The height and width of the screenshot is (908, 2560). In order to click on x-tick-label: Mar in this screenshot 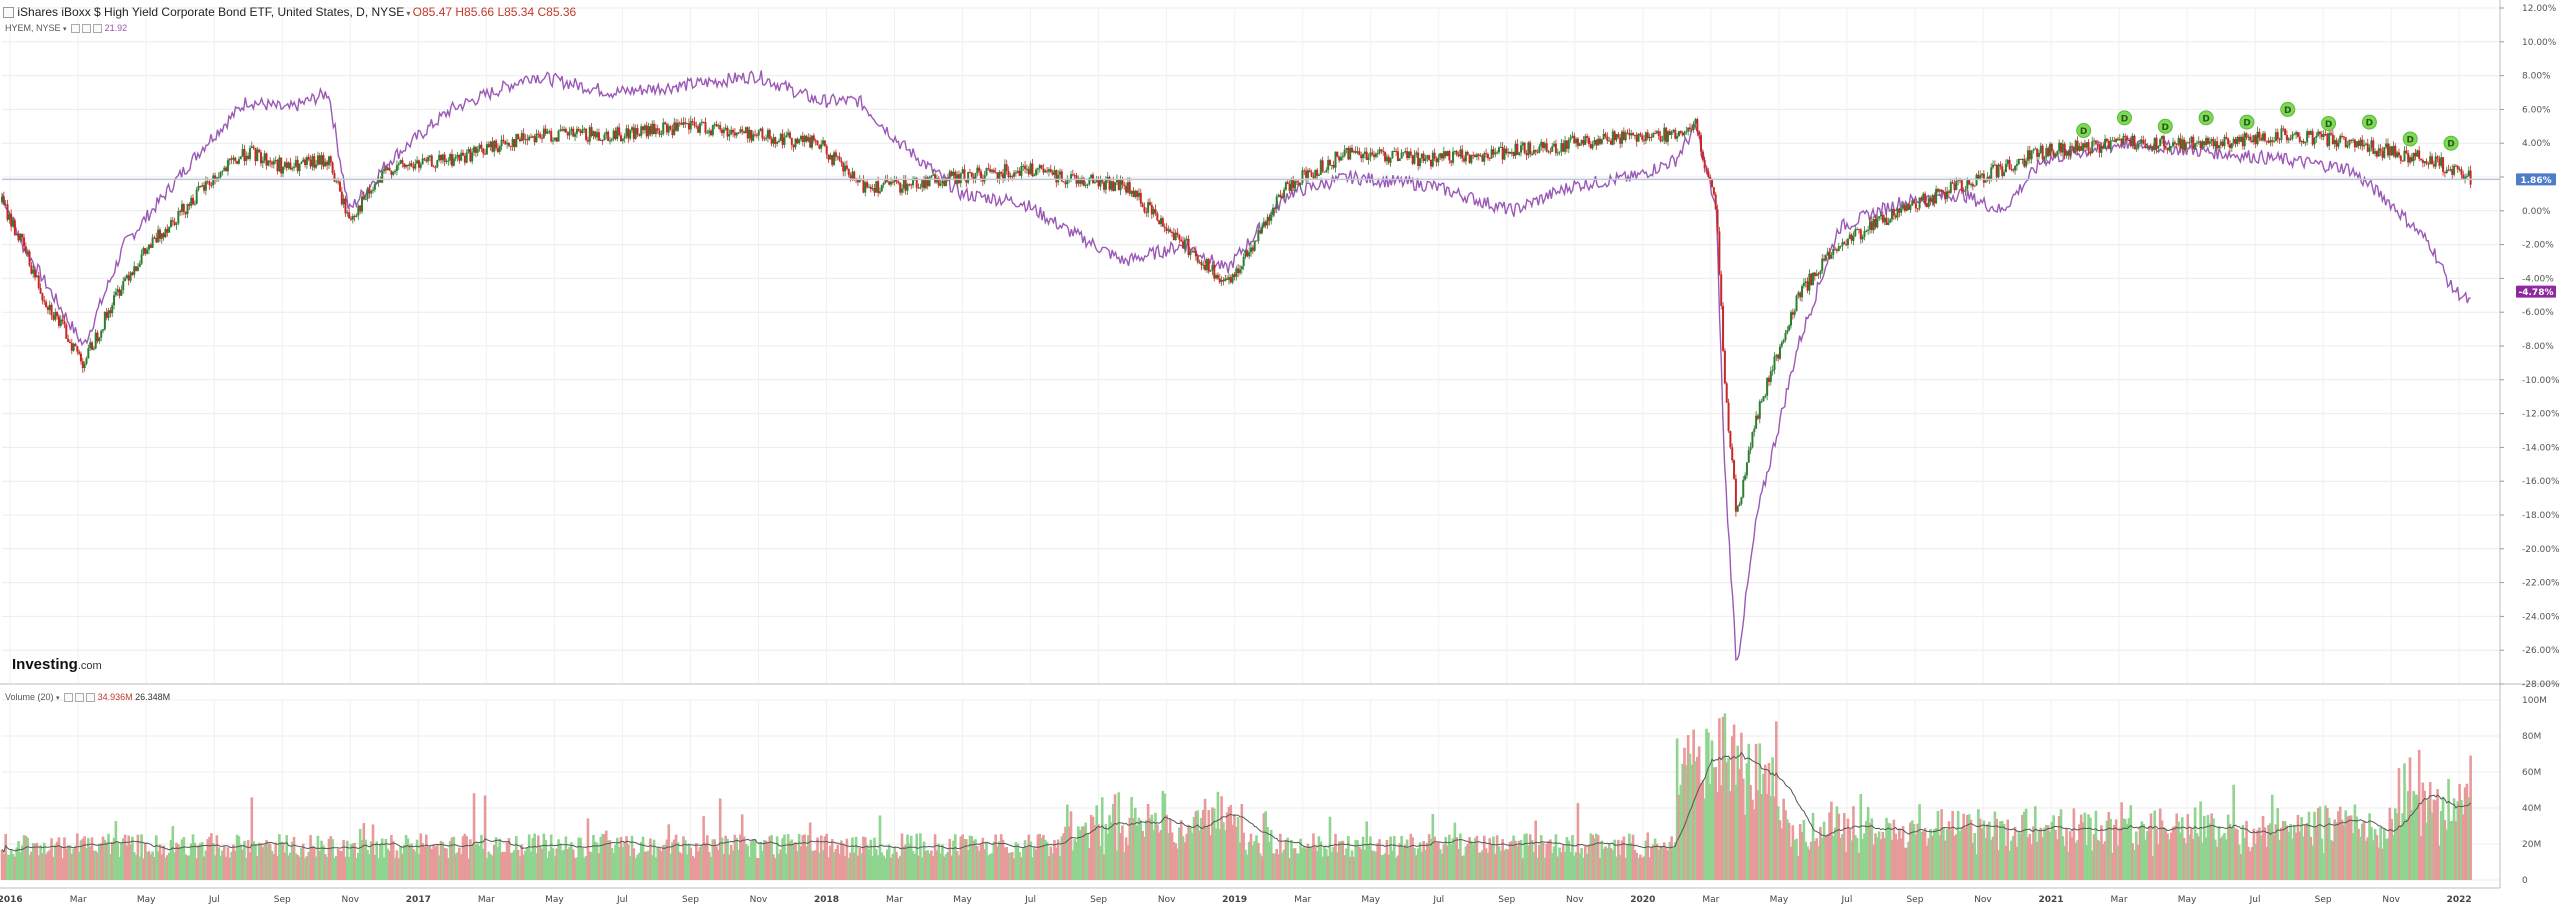, I will do `click(894, 900)`.